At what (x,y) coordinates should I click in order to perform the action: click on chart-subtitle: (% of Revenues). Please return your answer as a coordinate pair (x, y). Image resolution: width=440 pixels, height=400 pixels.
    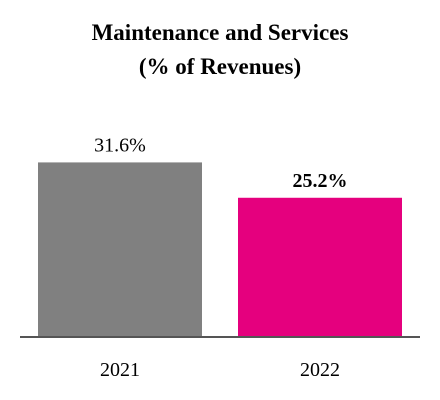
    Looking at the image, I should click on (220, 66).